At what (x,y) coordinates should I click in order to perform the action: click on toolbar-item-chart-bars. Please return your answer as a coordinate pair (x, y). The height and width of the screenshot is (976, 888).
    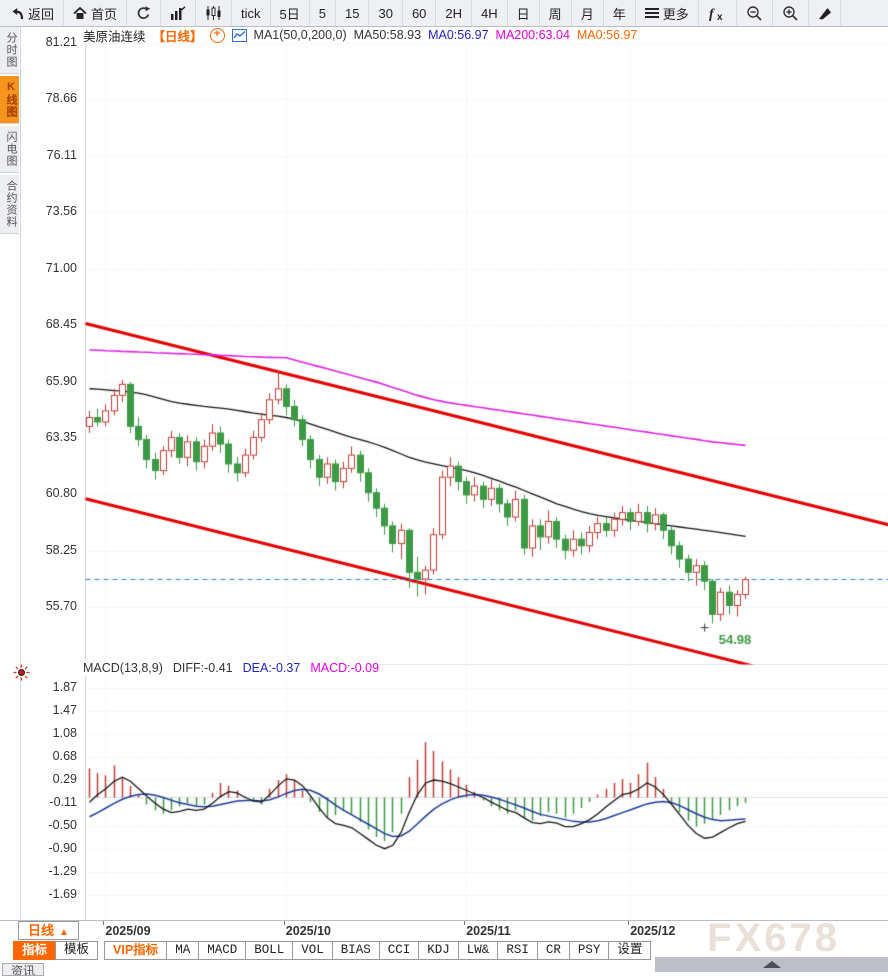
    Looking at the image, I should click on (179, 13).